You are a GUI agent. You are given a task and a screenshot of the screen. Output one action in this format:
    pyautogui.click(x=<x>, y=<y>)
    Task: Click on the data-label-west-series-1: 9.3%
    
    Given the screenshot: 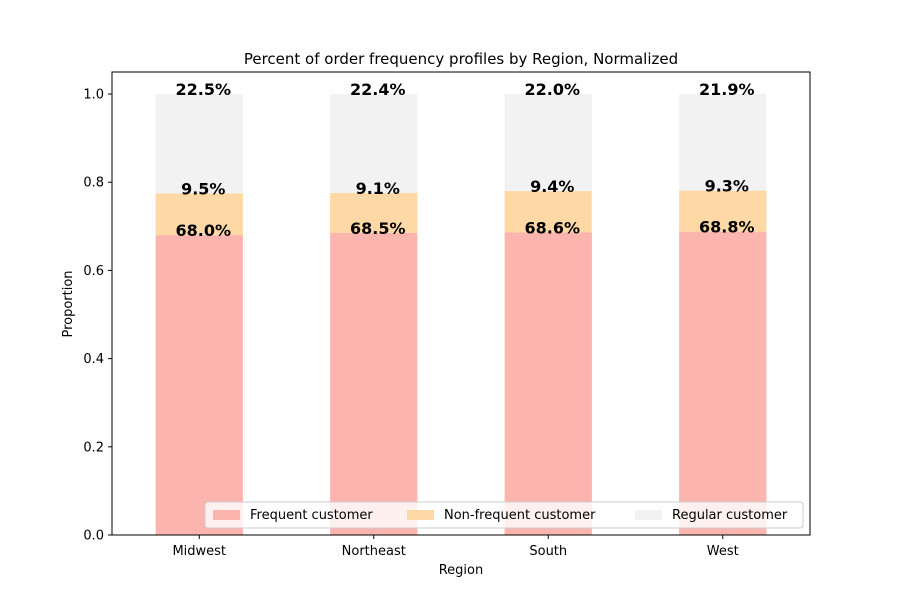 What is the action you would take?
    pyautogui.click(x=727, y=186)
    